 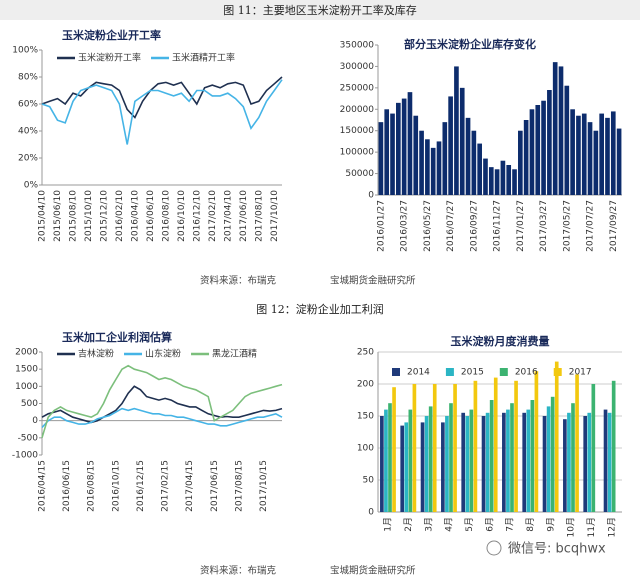 What do you see at coordinates (162, 418) in the screenshot?
I see `series-line` at bounding box center [162, 418].